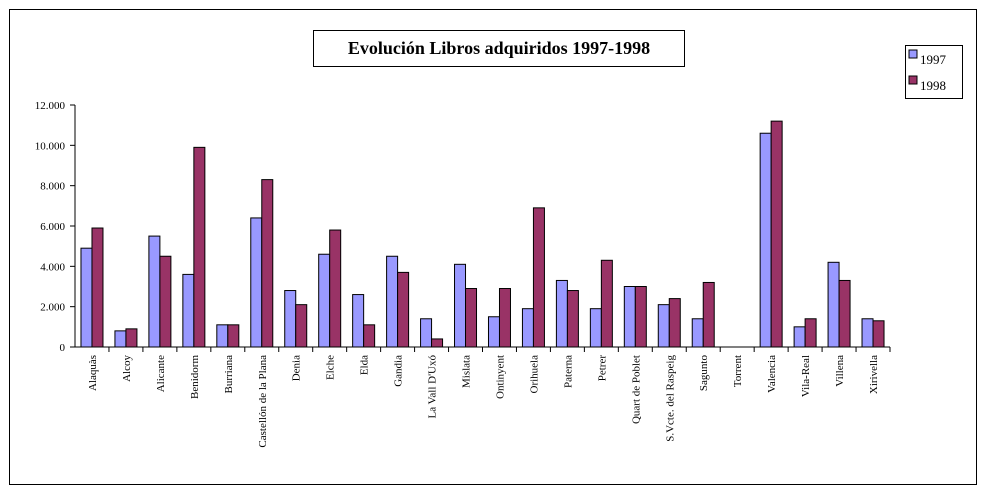 The image size is (983, 492). What do you see at coordinates (738, 371) in the screenshot?
I see `x-tick-label: Torrent` at bounding box center [738, 371].